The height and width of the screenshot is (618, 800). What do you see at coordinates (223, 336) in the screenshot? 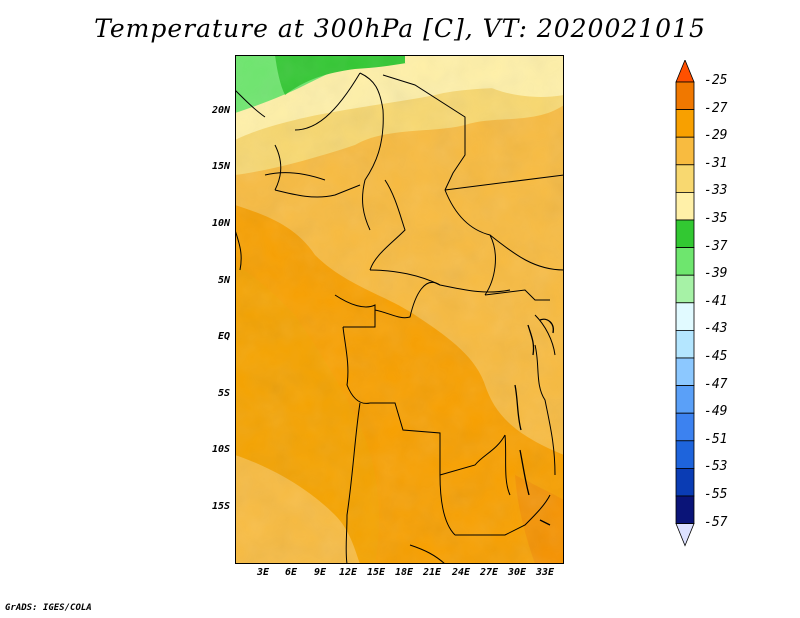
I see `lat-tick-label: EQ` at bounding box center [223, 336].